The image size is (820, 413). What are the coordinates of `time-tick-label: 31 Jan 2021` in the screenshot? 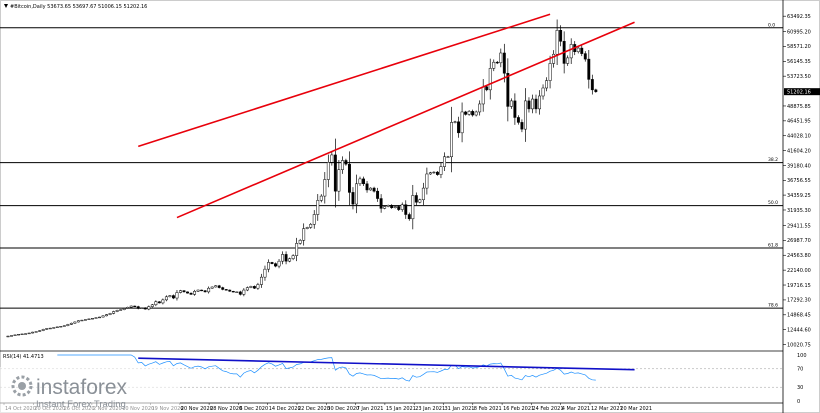 It's located at (460, 409).